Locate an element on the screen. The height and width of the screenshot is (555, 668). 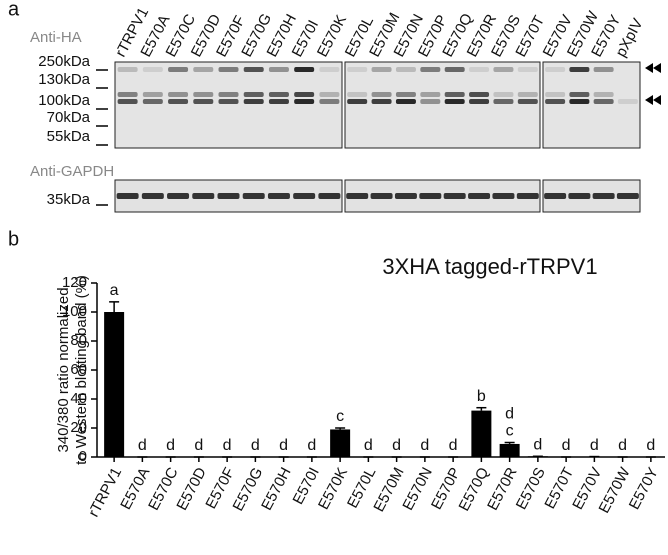
y-tick-label: 100 is located at coordinates (74, 311).